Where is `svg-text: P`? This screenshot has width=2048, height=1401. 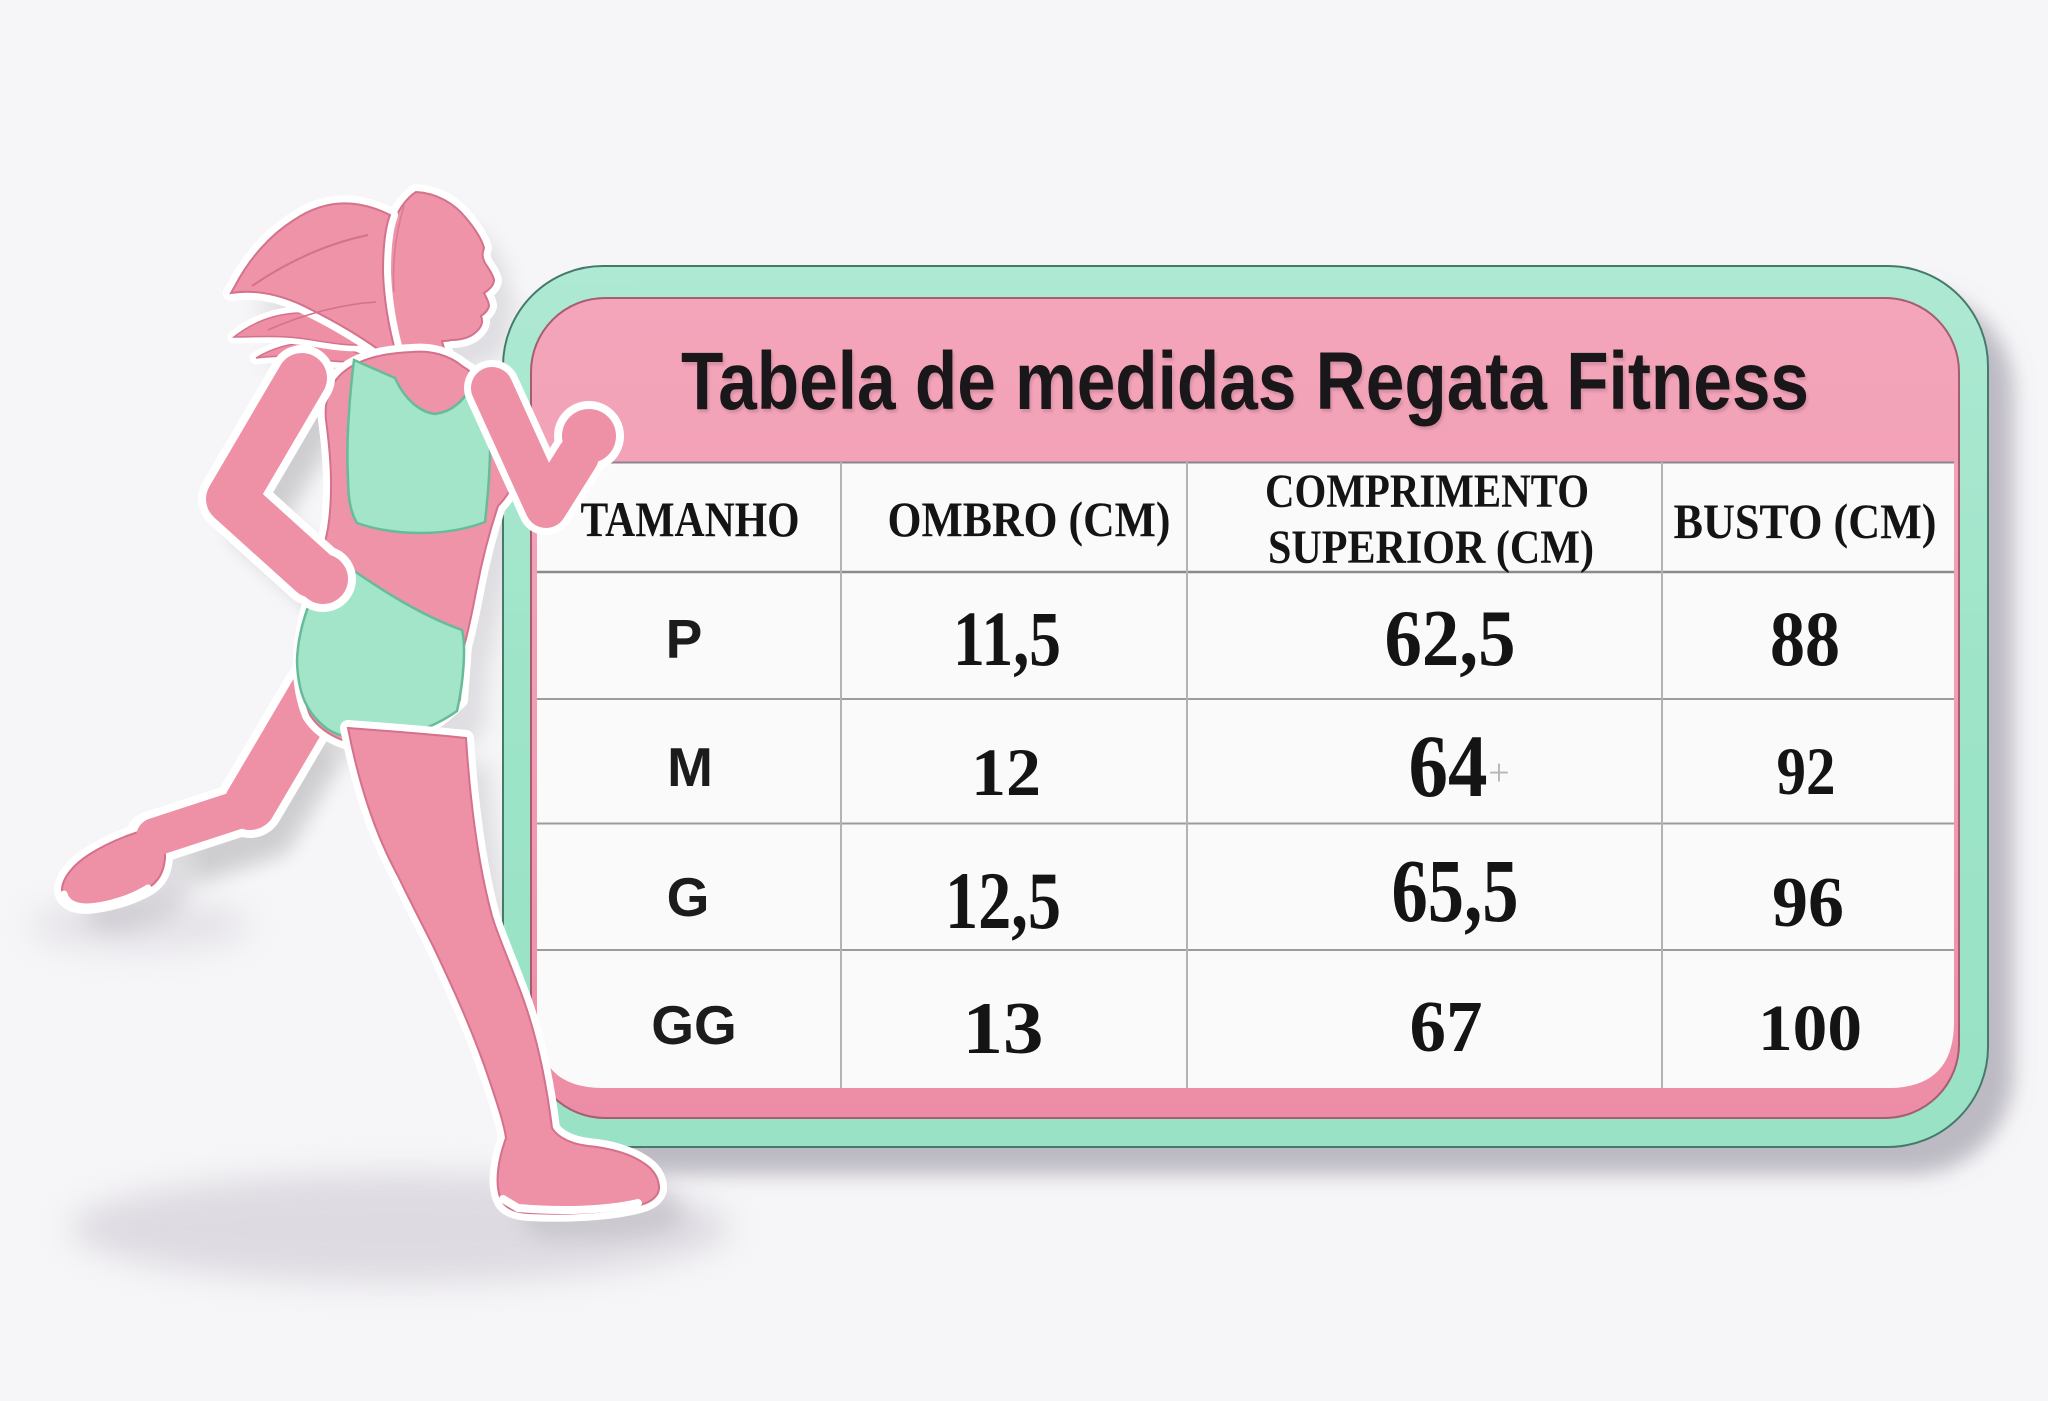 svg-text: P is located at coordinates (684, 639).